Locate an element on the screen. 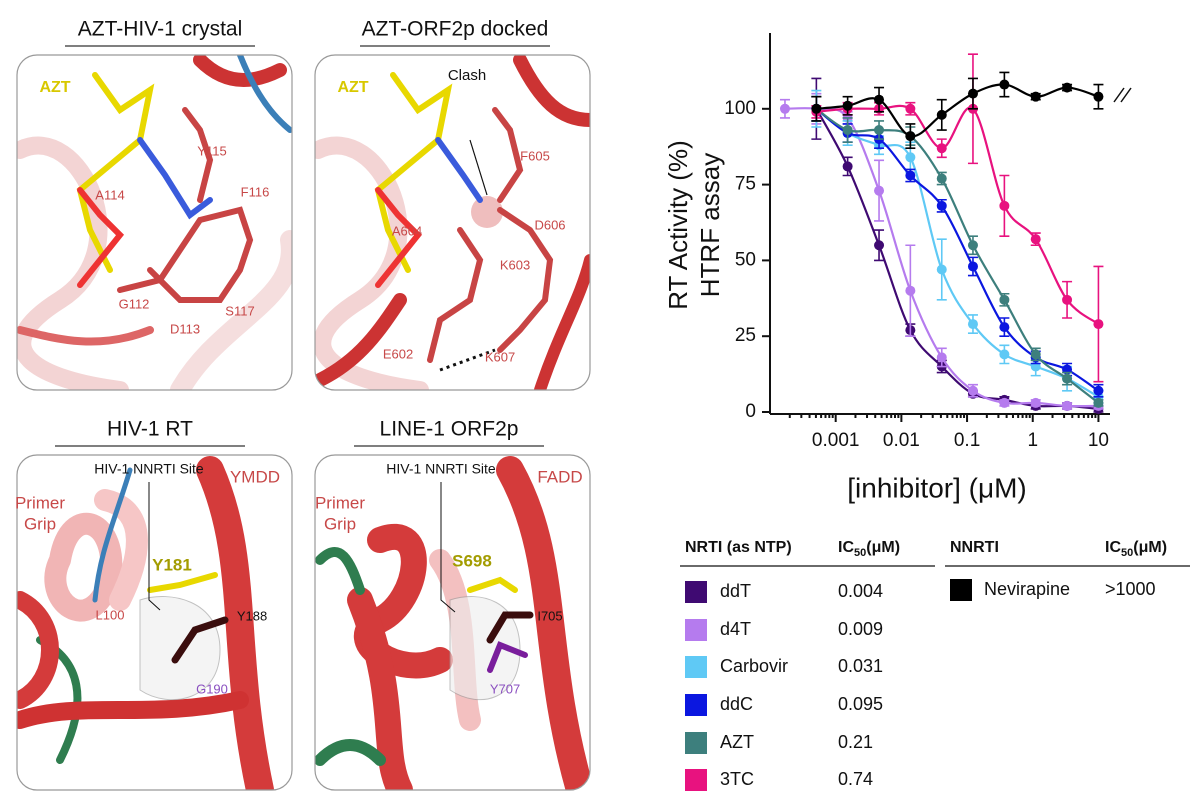  x-tick-label: 0.001 is located at coordinates (836, 440).